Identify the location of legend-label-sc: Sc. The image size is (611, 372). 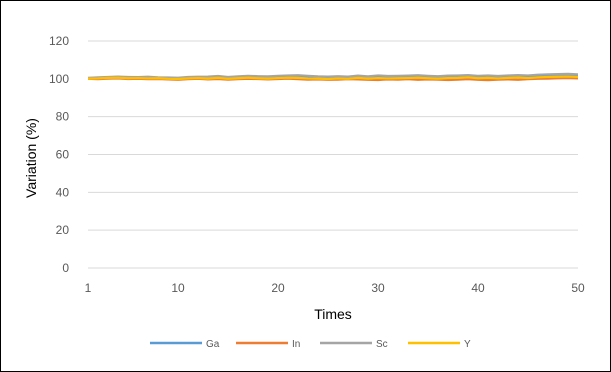
(382, 344).